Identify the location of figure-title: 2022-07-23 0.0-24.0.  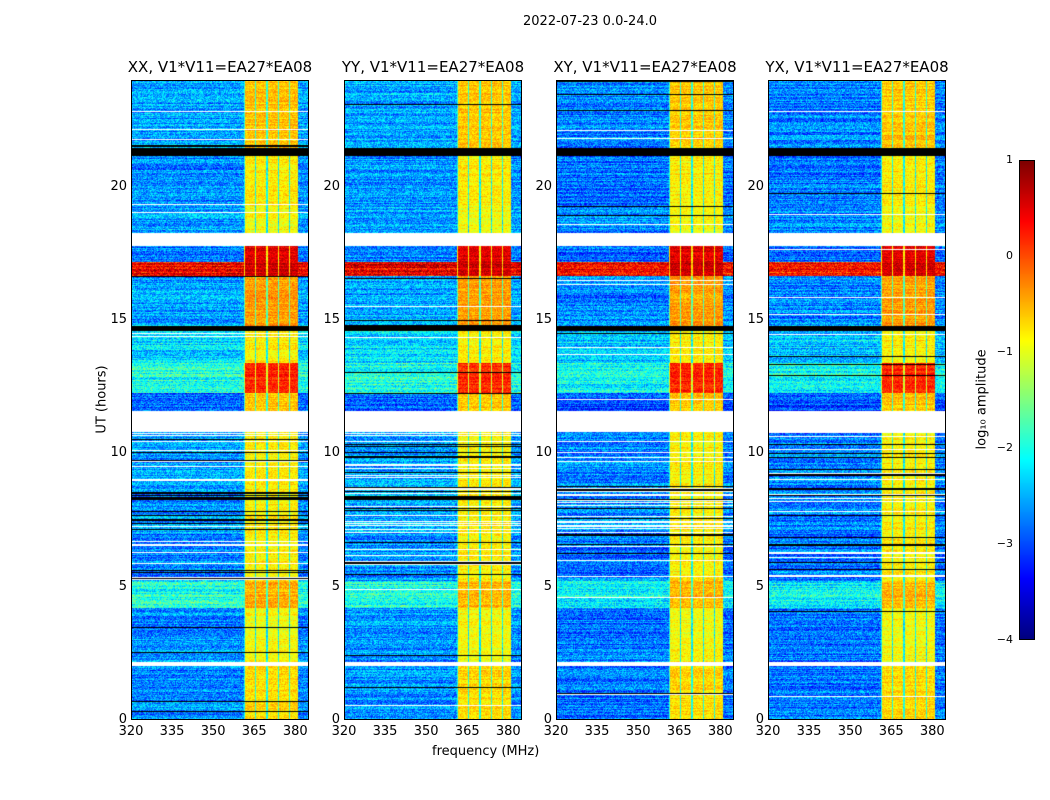
(590, 21).